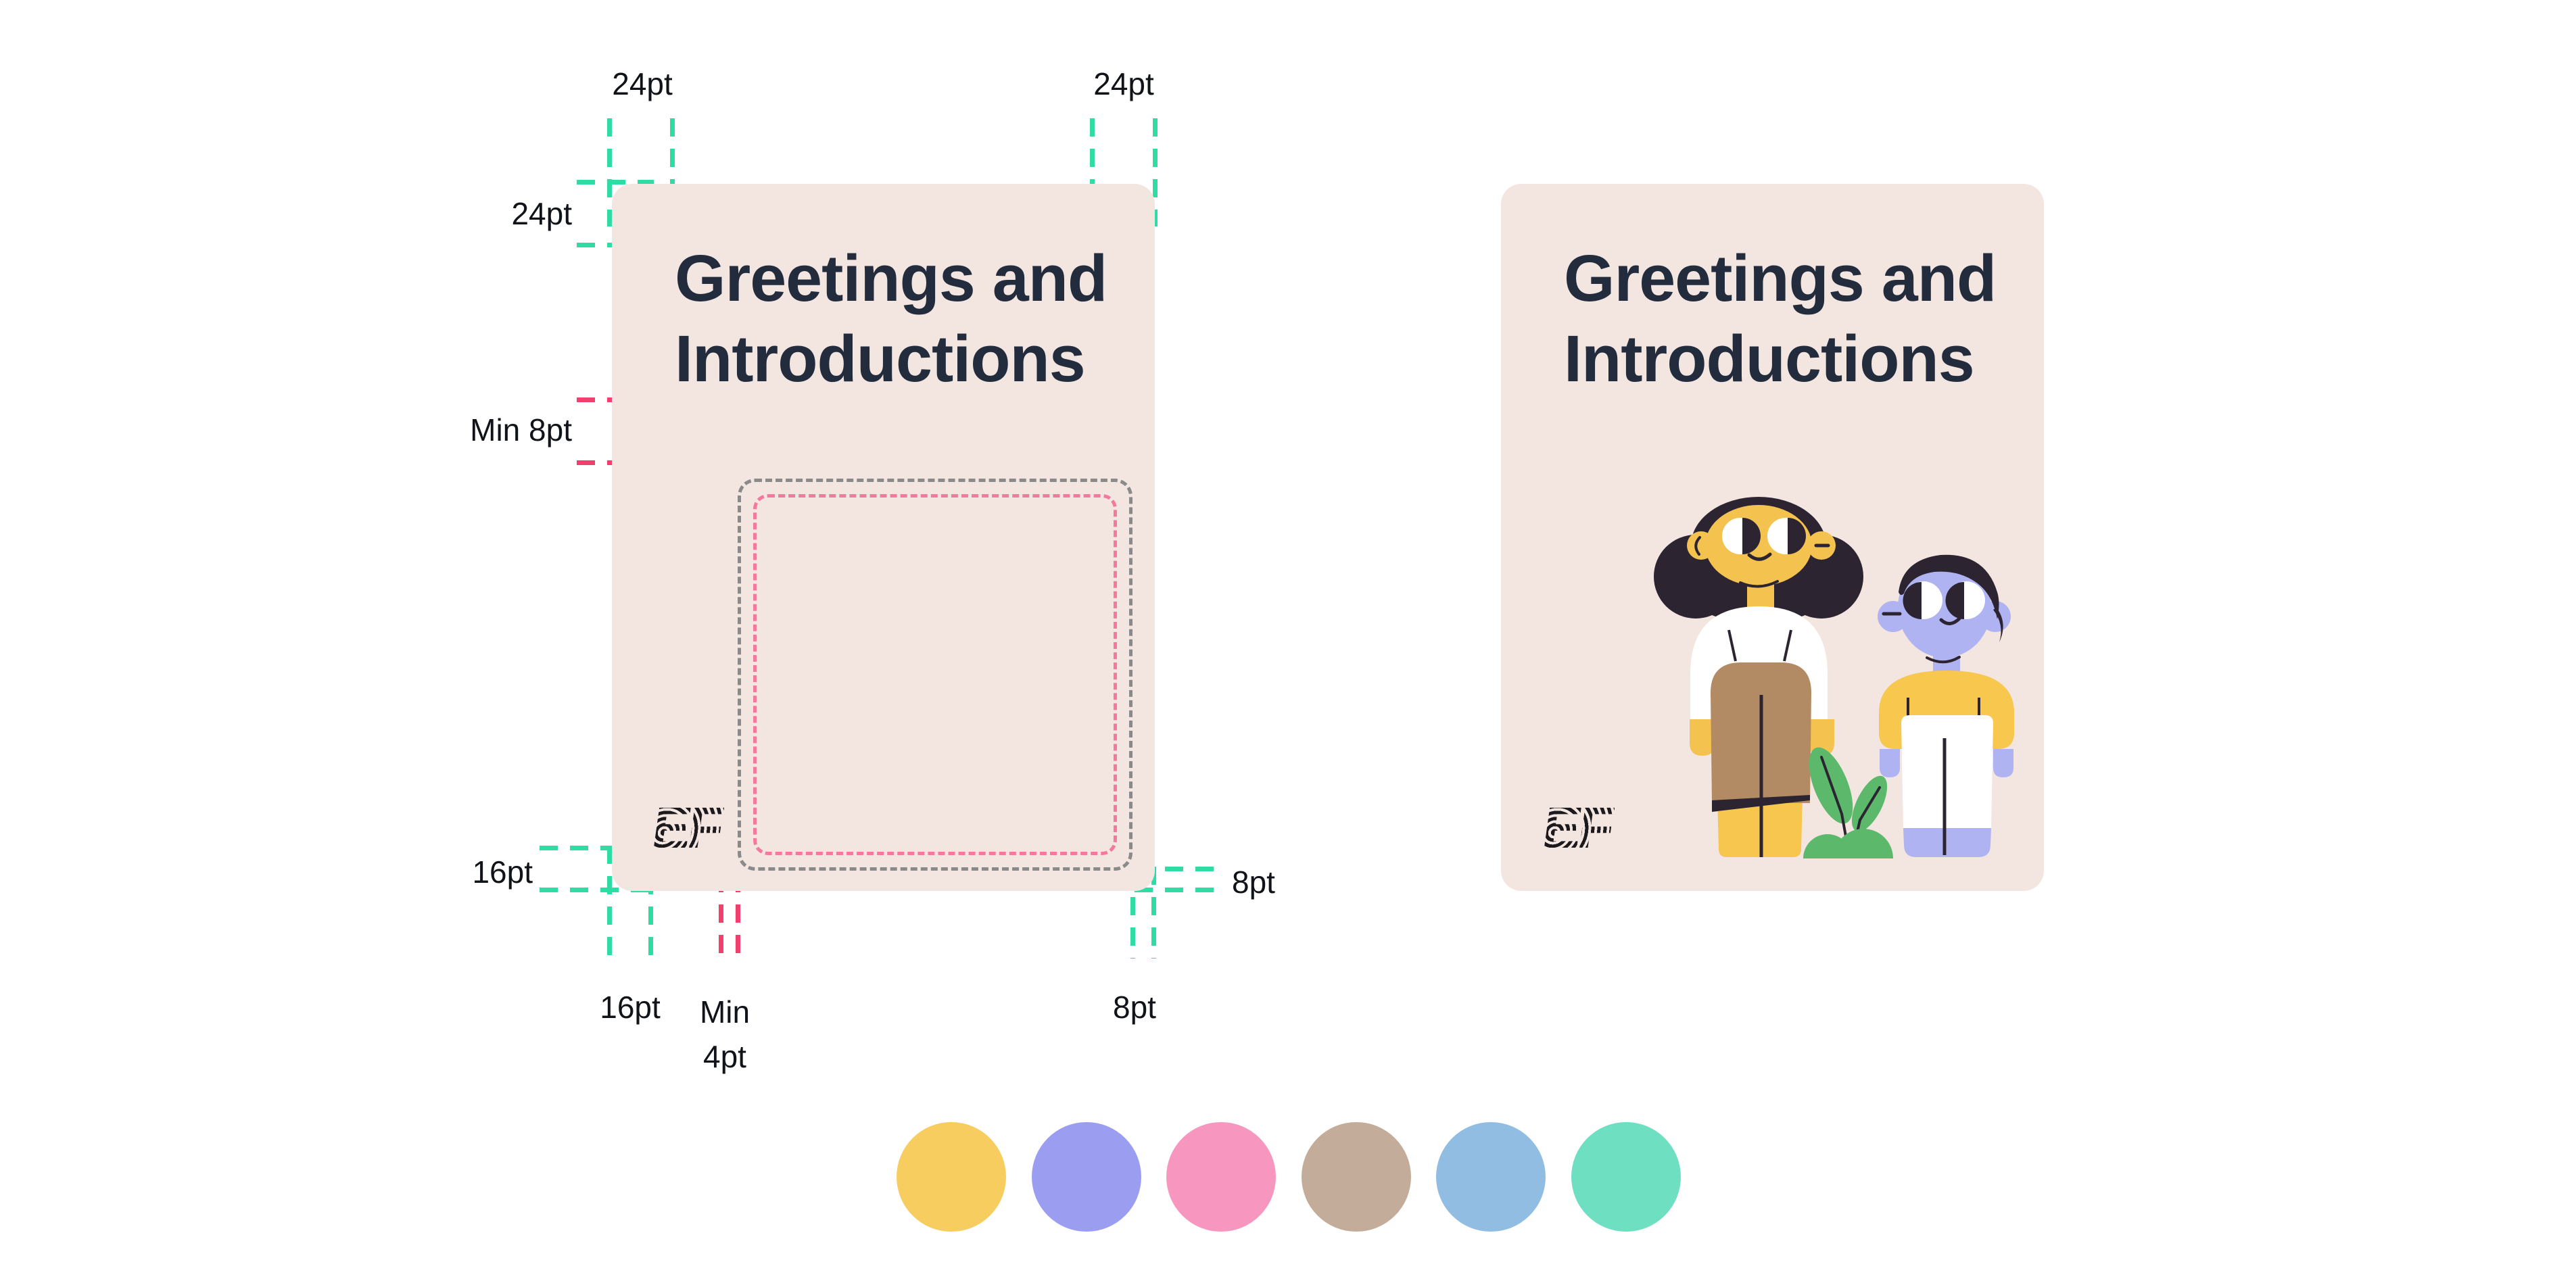 The width and height of the screenshot is (2576, 1283). I want to click on label-min-4pt: Min 4pt, so click(725, 1034).